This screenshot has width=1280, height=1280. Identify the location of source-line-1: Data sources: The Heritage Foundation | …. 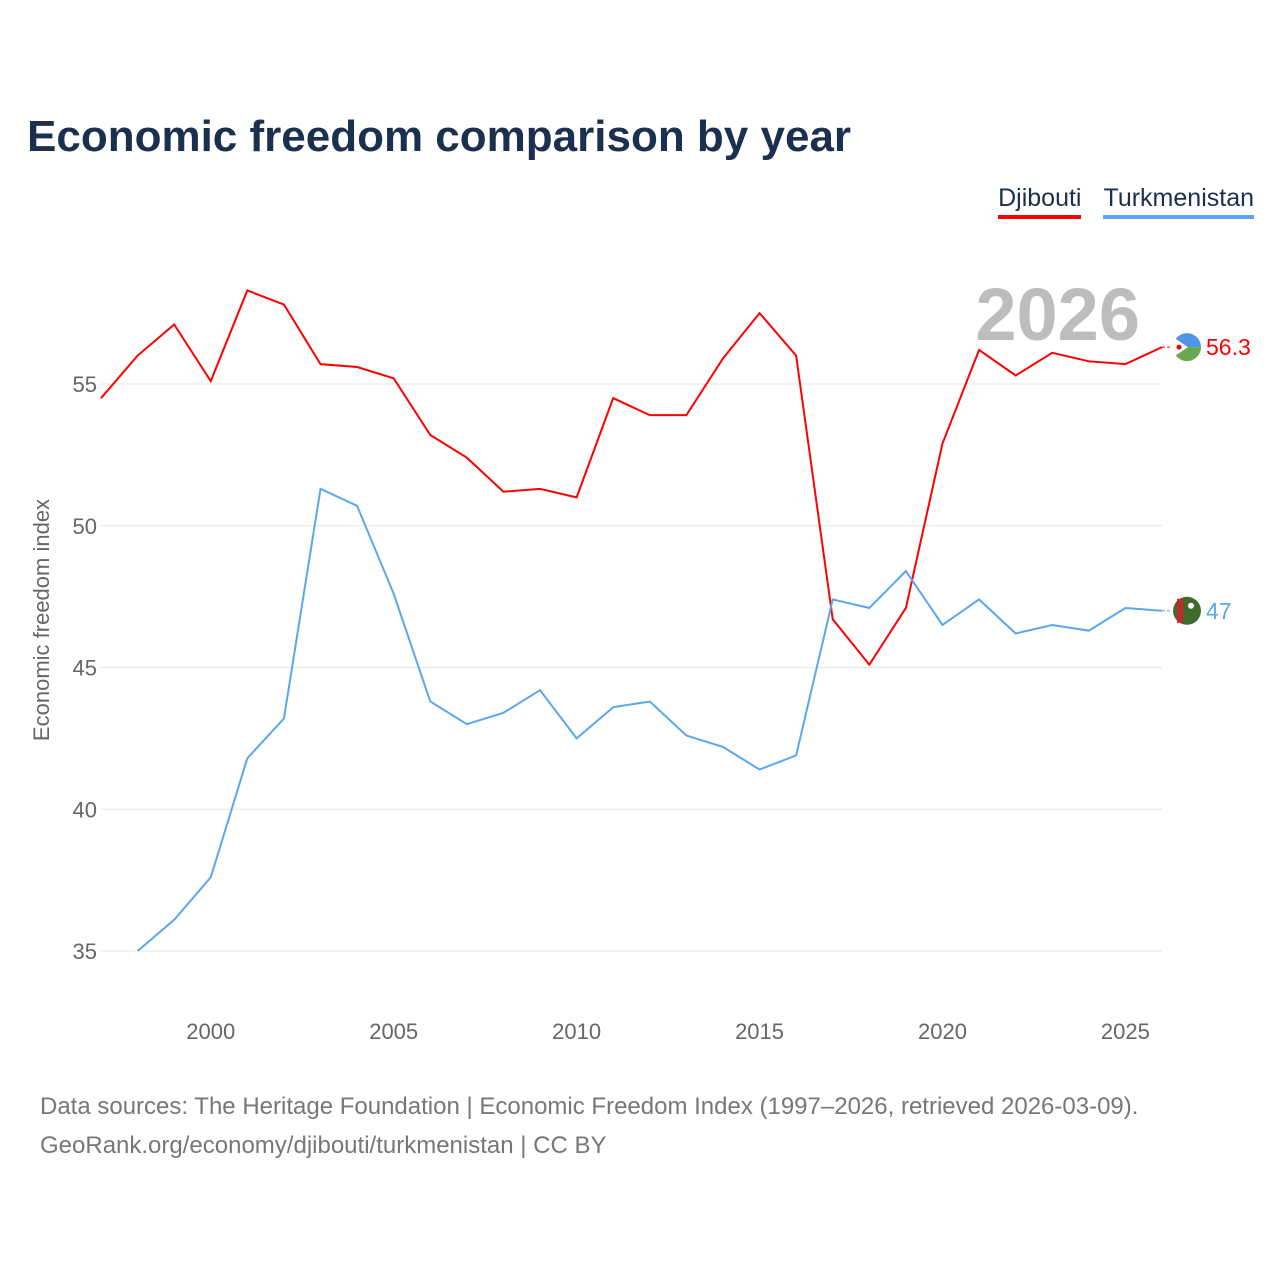
(589, 1106).